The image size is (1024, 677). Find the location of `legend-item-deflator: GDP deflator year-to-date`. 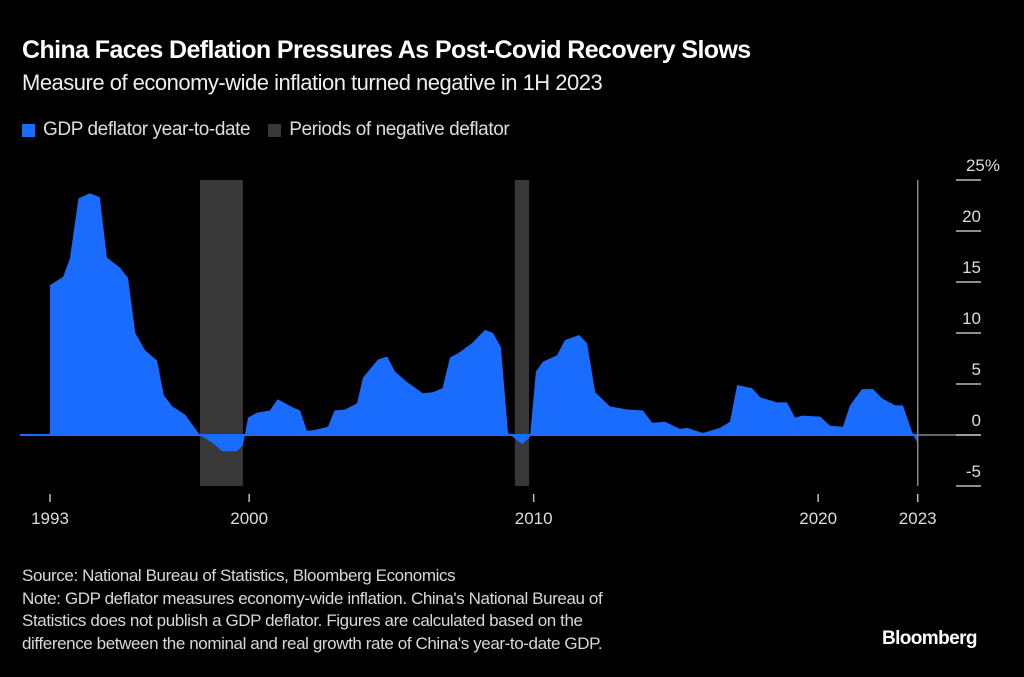

legend-item-deflator: GDP deflator year-to-date is located at coordinates (136, 130).